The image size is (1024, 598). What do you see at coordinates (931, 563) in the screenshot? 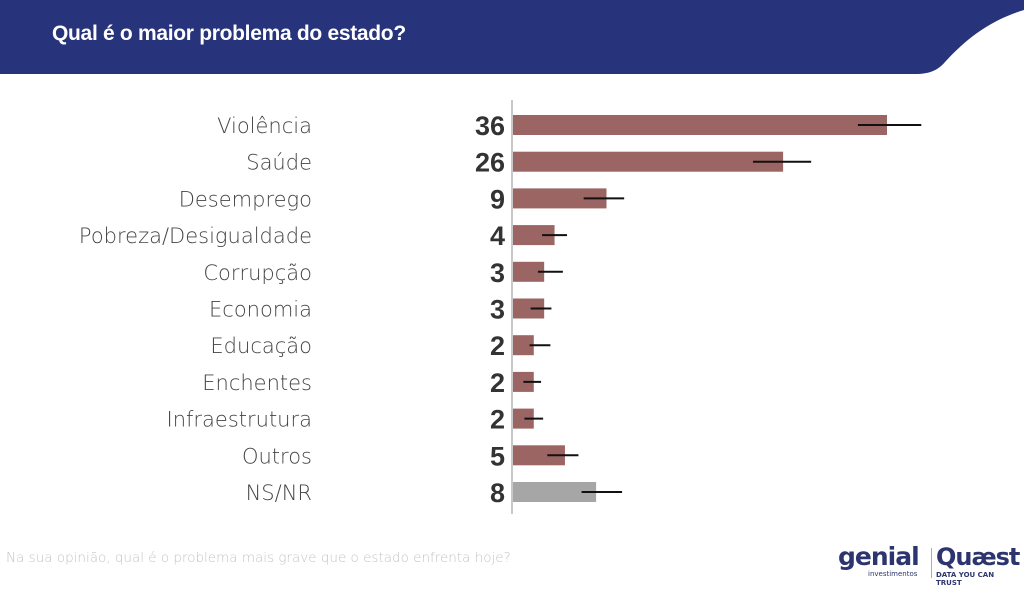
I see `logo-divider` at bounding box center [931, 563].